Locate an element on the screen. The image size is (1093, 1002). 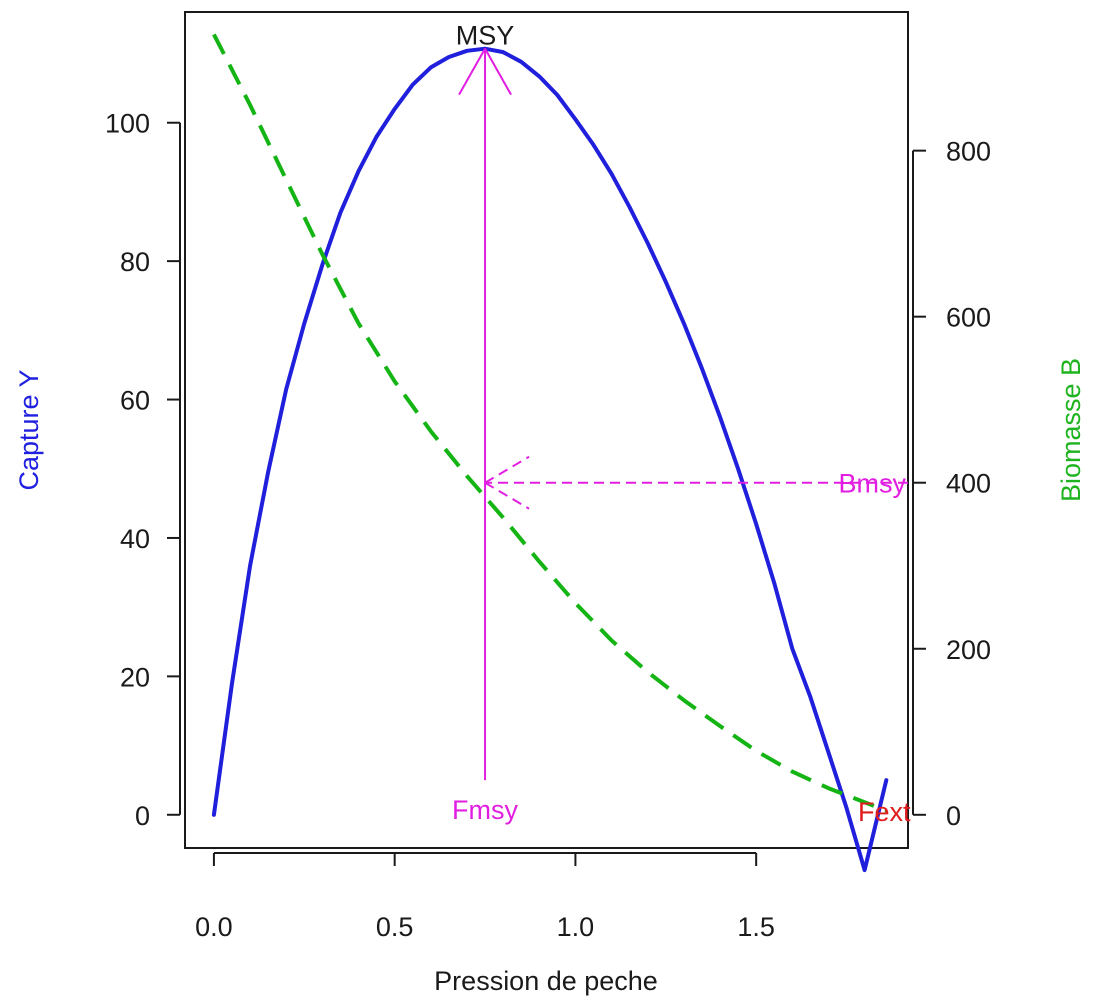
x-tick-label: 0.0 is located at coordinates (214, 927).